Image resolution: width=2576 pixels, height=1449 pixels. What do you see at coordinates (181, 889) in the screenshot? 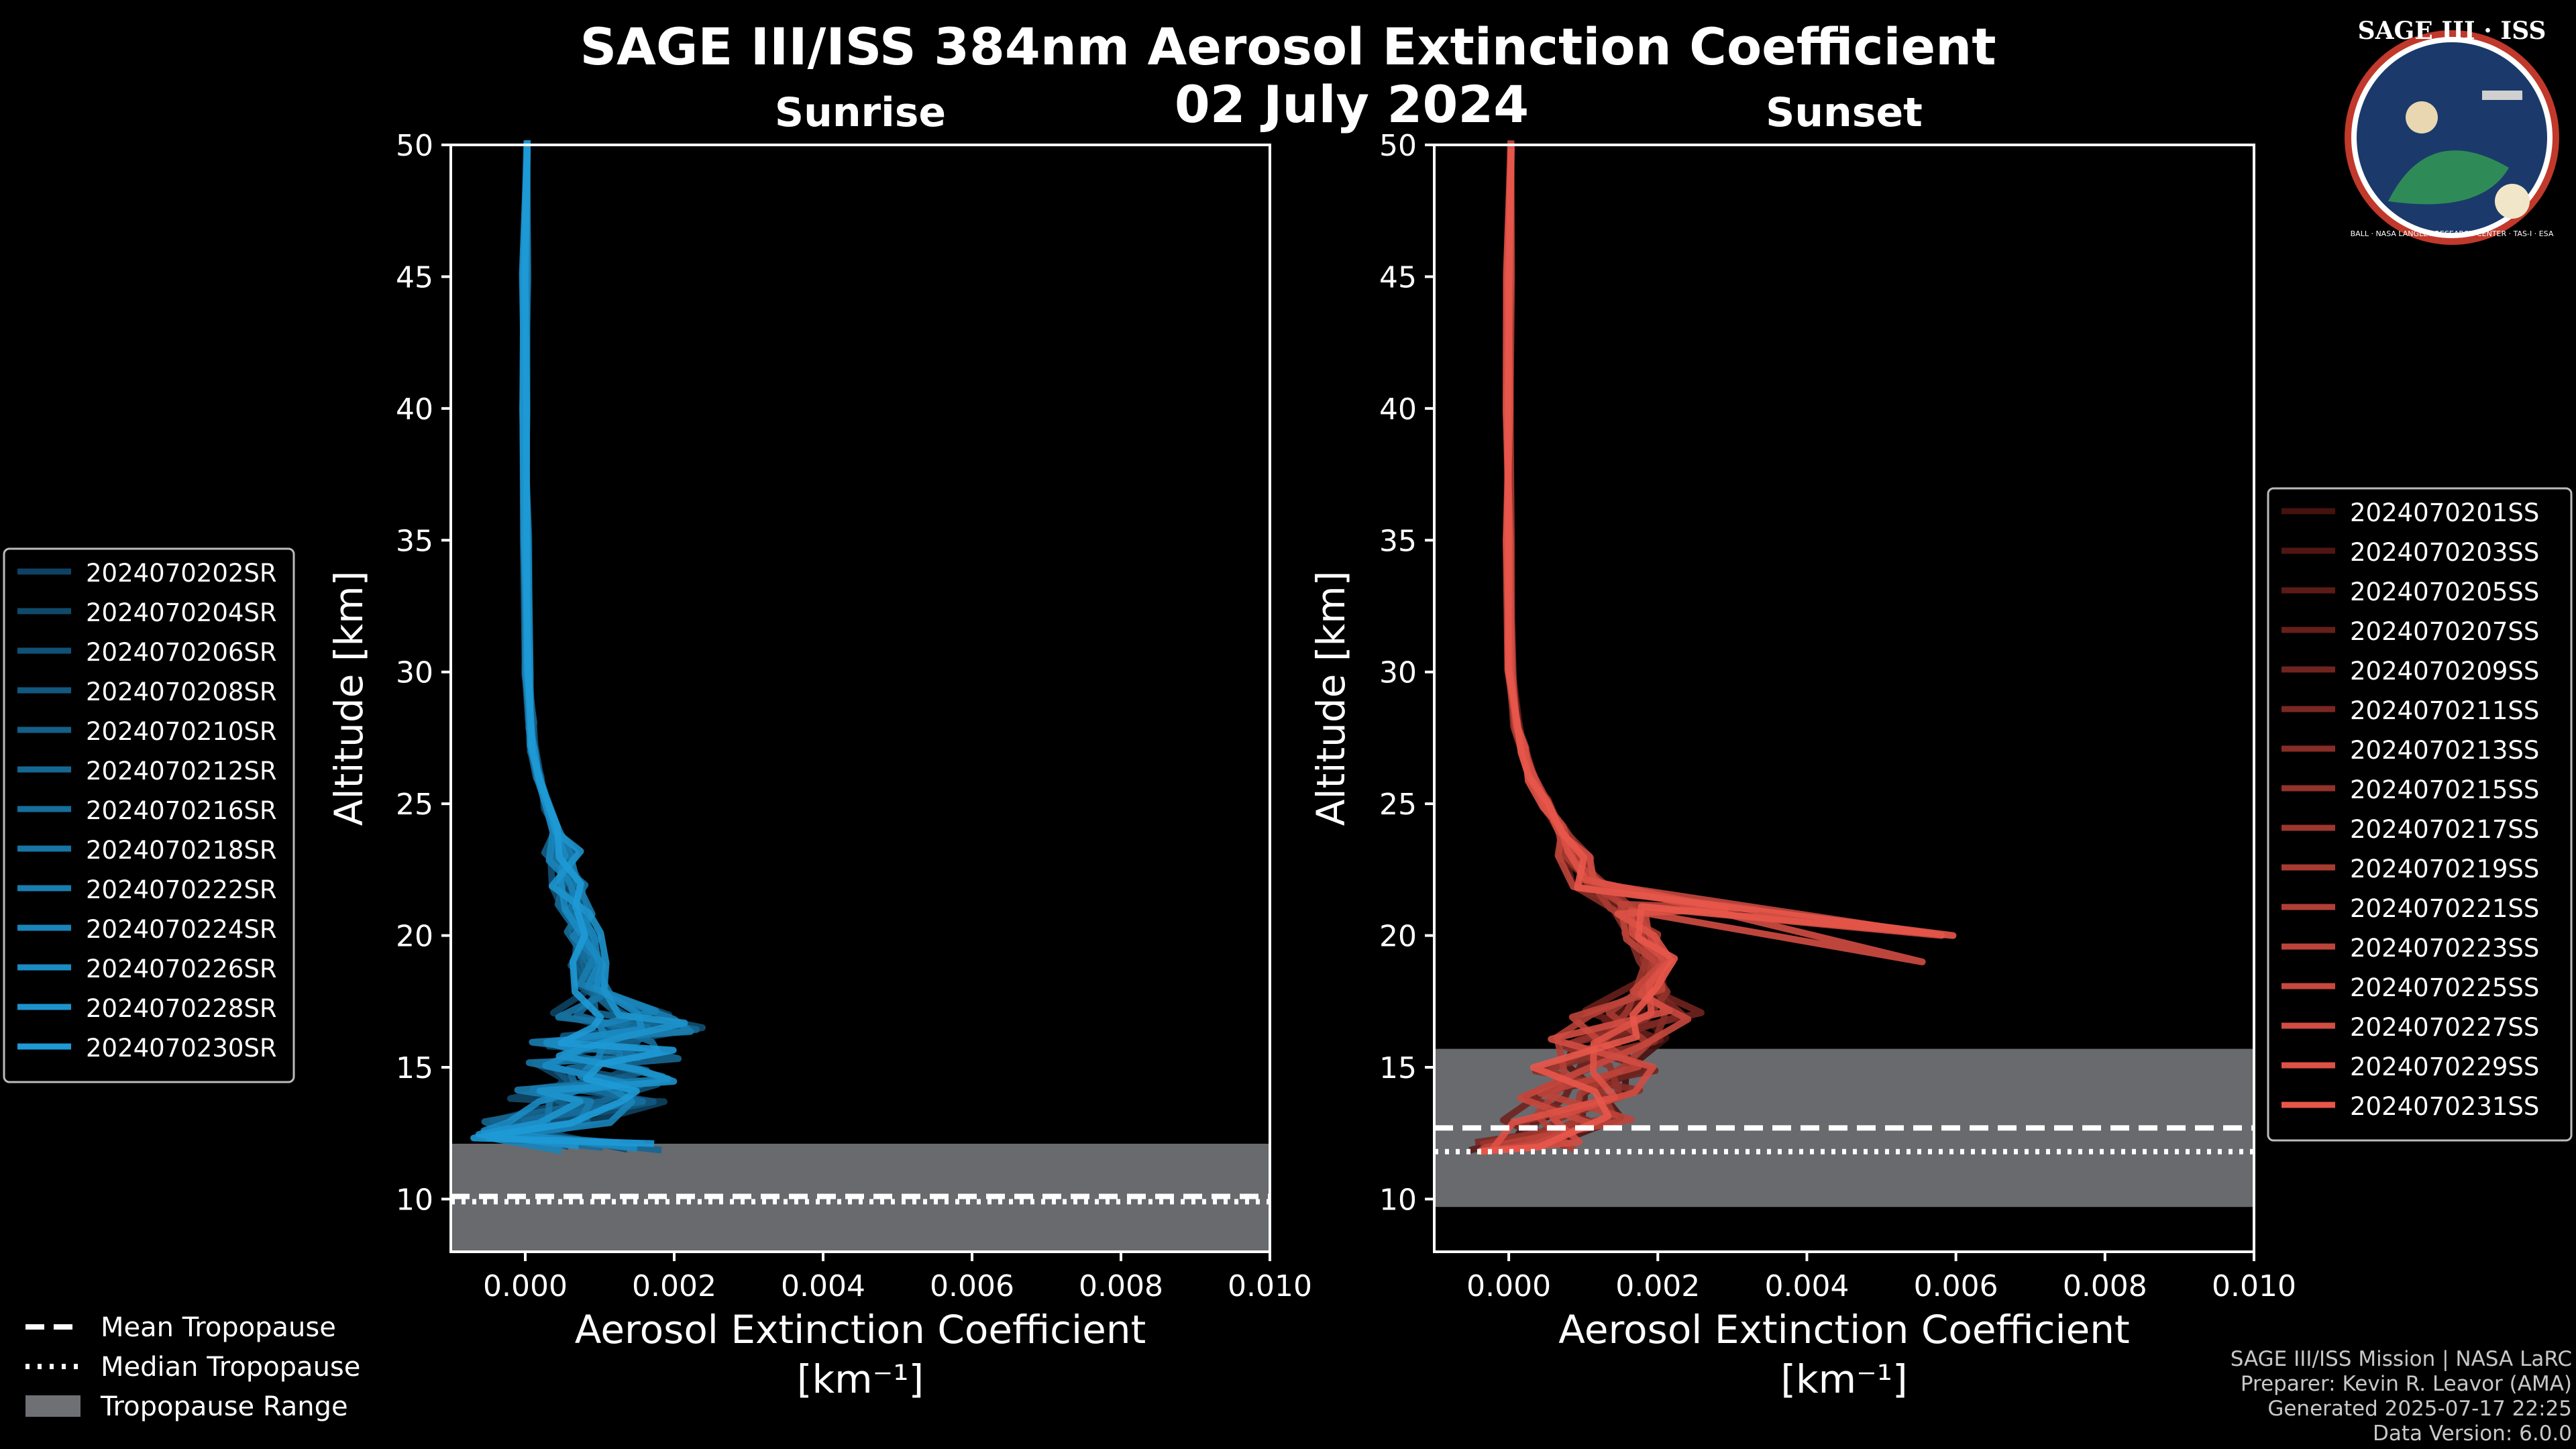
I see `legend-entry: 2024070222SR` at bounding box center [181, 889].